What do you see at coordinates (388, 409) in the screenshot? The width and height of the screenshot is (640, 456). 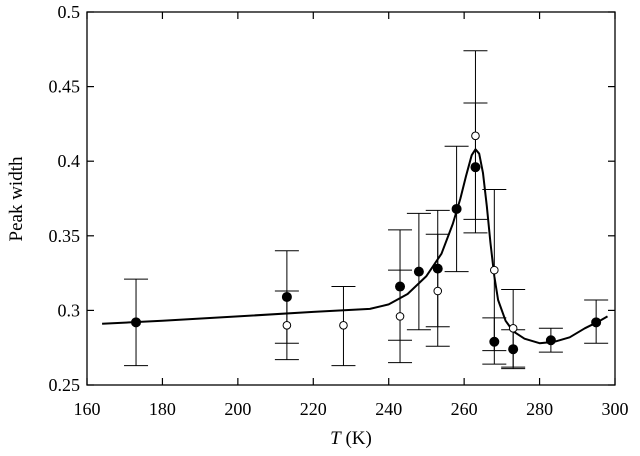 I see `x-tick-label: 240` at bounding box center [388, 409].